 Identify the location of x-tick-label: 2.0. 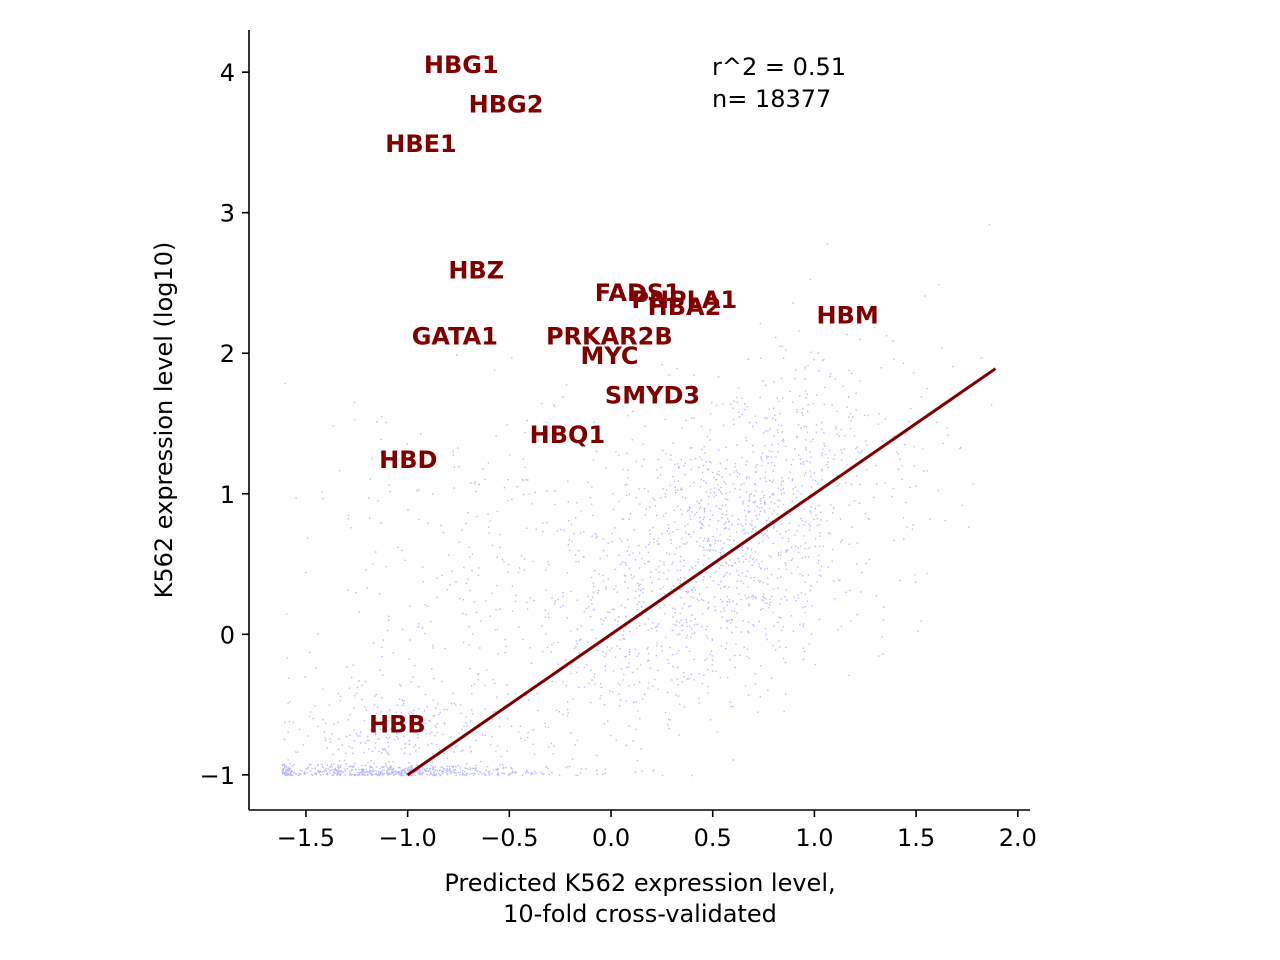
(1018, 838).